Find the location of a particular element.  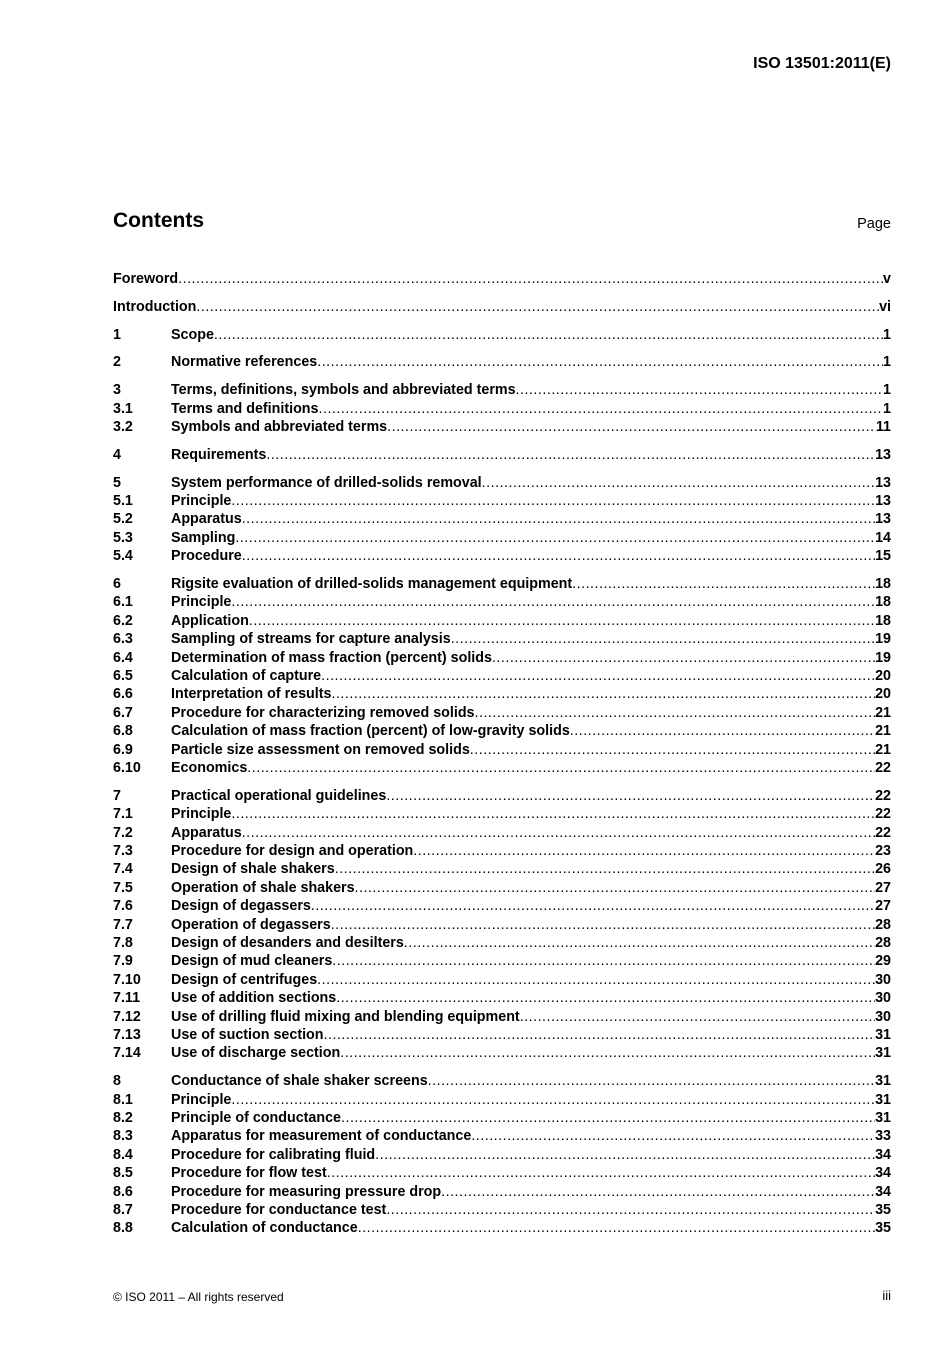

toc-entry: 7.10 Design of centrifuges 30 is located at coordinates (502, 980).